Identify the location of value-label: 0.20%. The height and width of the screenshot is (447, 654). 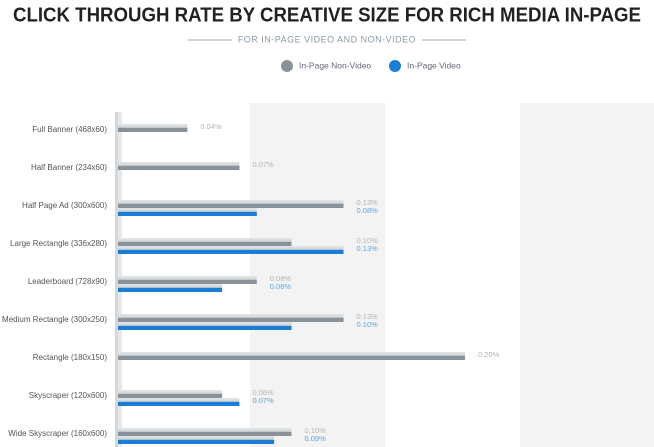
(489, 354).